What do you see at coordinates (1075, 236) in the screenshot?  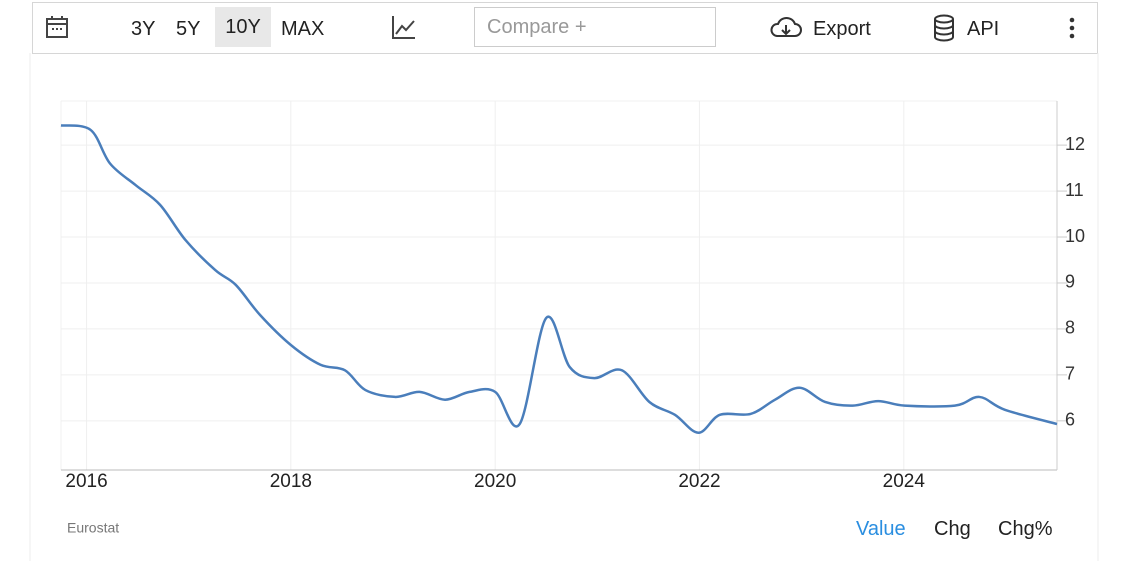 I see `y-tick-label: 10` at bounding box center [1075, 236].